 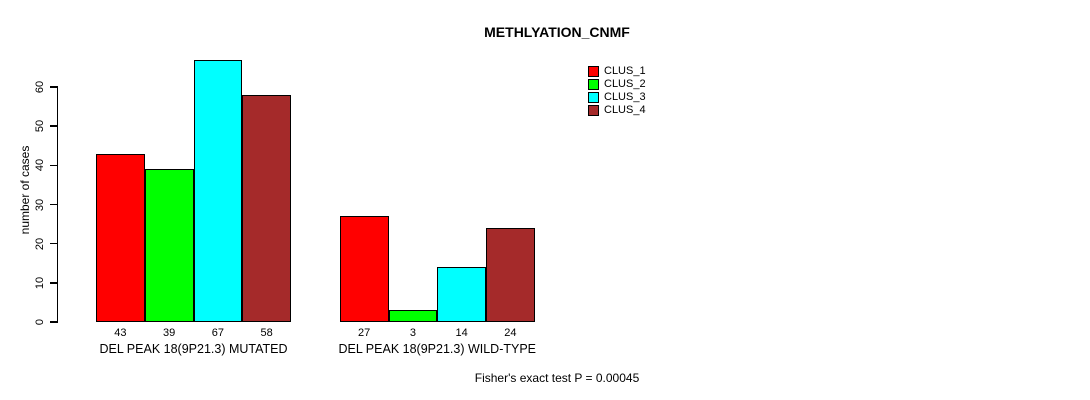 What do you see at coordinates (218, 190) in the screenshot?
I see `bar-clus_3-group1` at bounding box center [218, 190].